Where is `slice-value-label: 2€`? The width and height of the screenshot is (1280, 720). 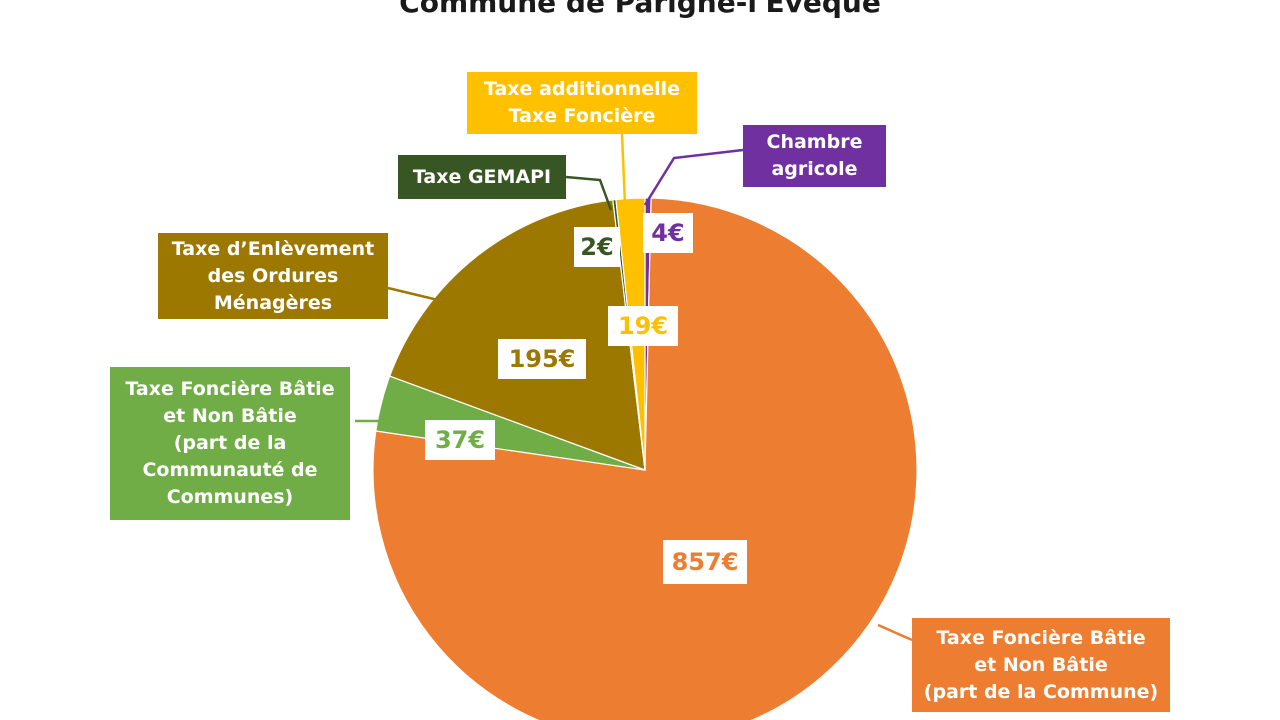 slice-value-label: 2€ is located at coordinates (597, 247).